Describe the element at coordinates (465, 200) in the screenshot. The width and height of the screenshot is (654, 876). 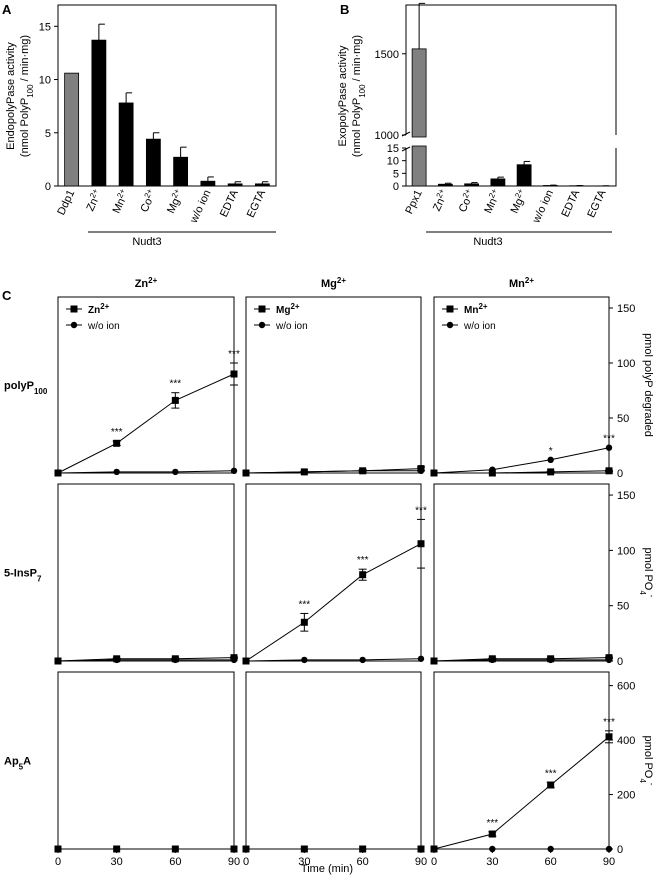
I see `x-tick-label-b: Co2+` at that location.